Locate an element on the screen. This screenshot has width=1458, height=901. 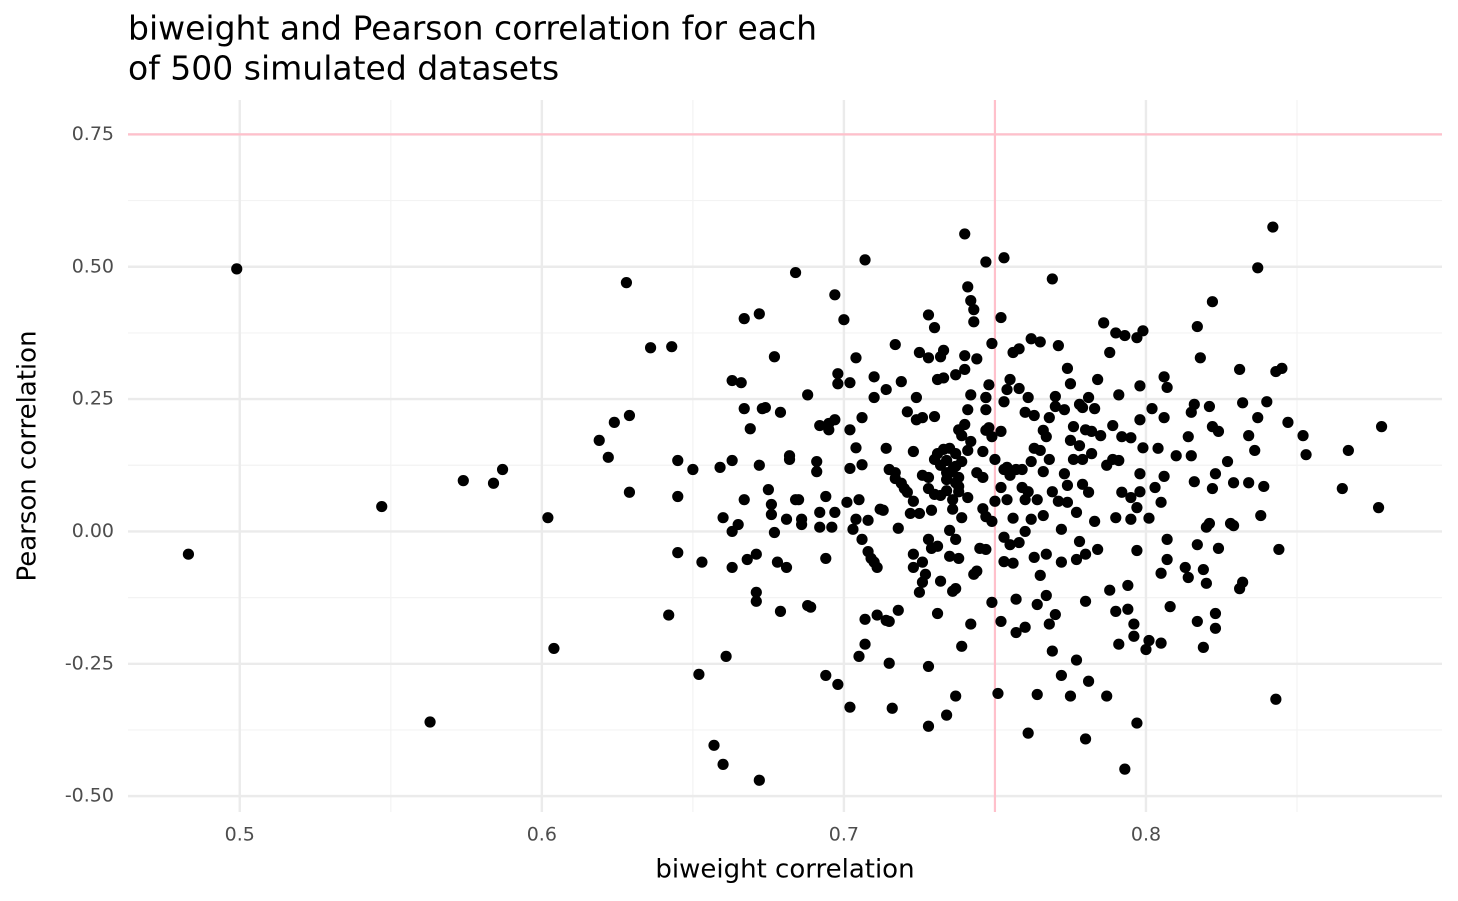
x-axis-title: biweight correlation is located at coordinates (784, 870).